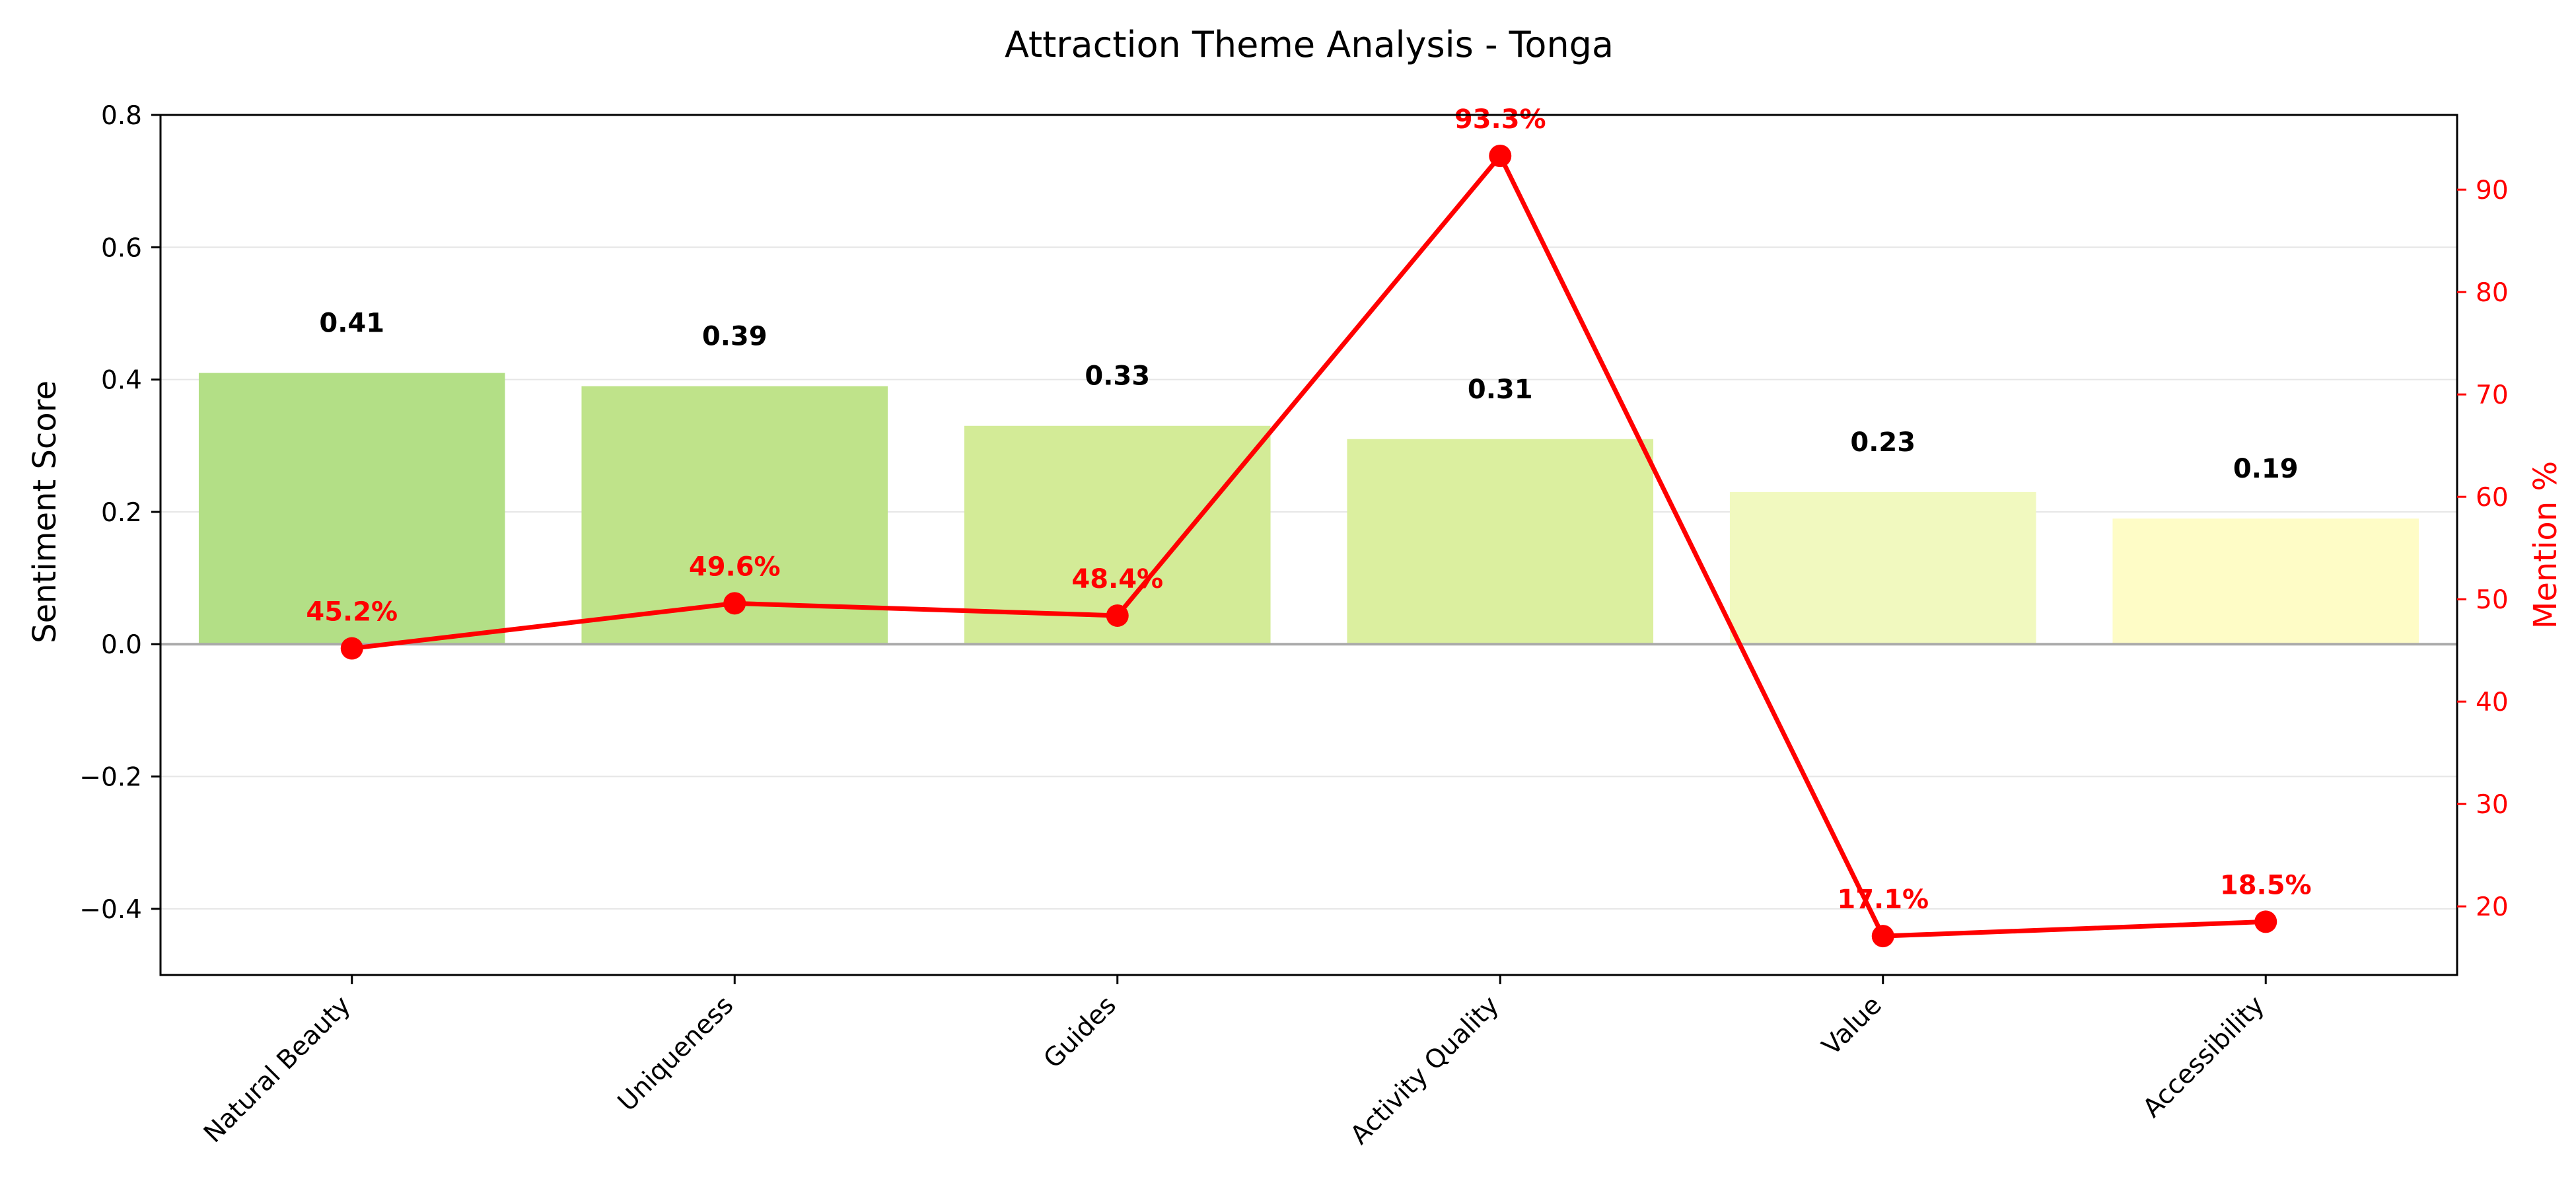 This screenshot has width=2576, height=1189. Describe the element at coordinates (2483, 549) in the screenshot. I see `right-axis: 20 30 40 50 60 70 80 90` at that location.